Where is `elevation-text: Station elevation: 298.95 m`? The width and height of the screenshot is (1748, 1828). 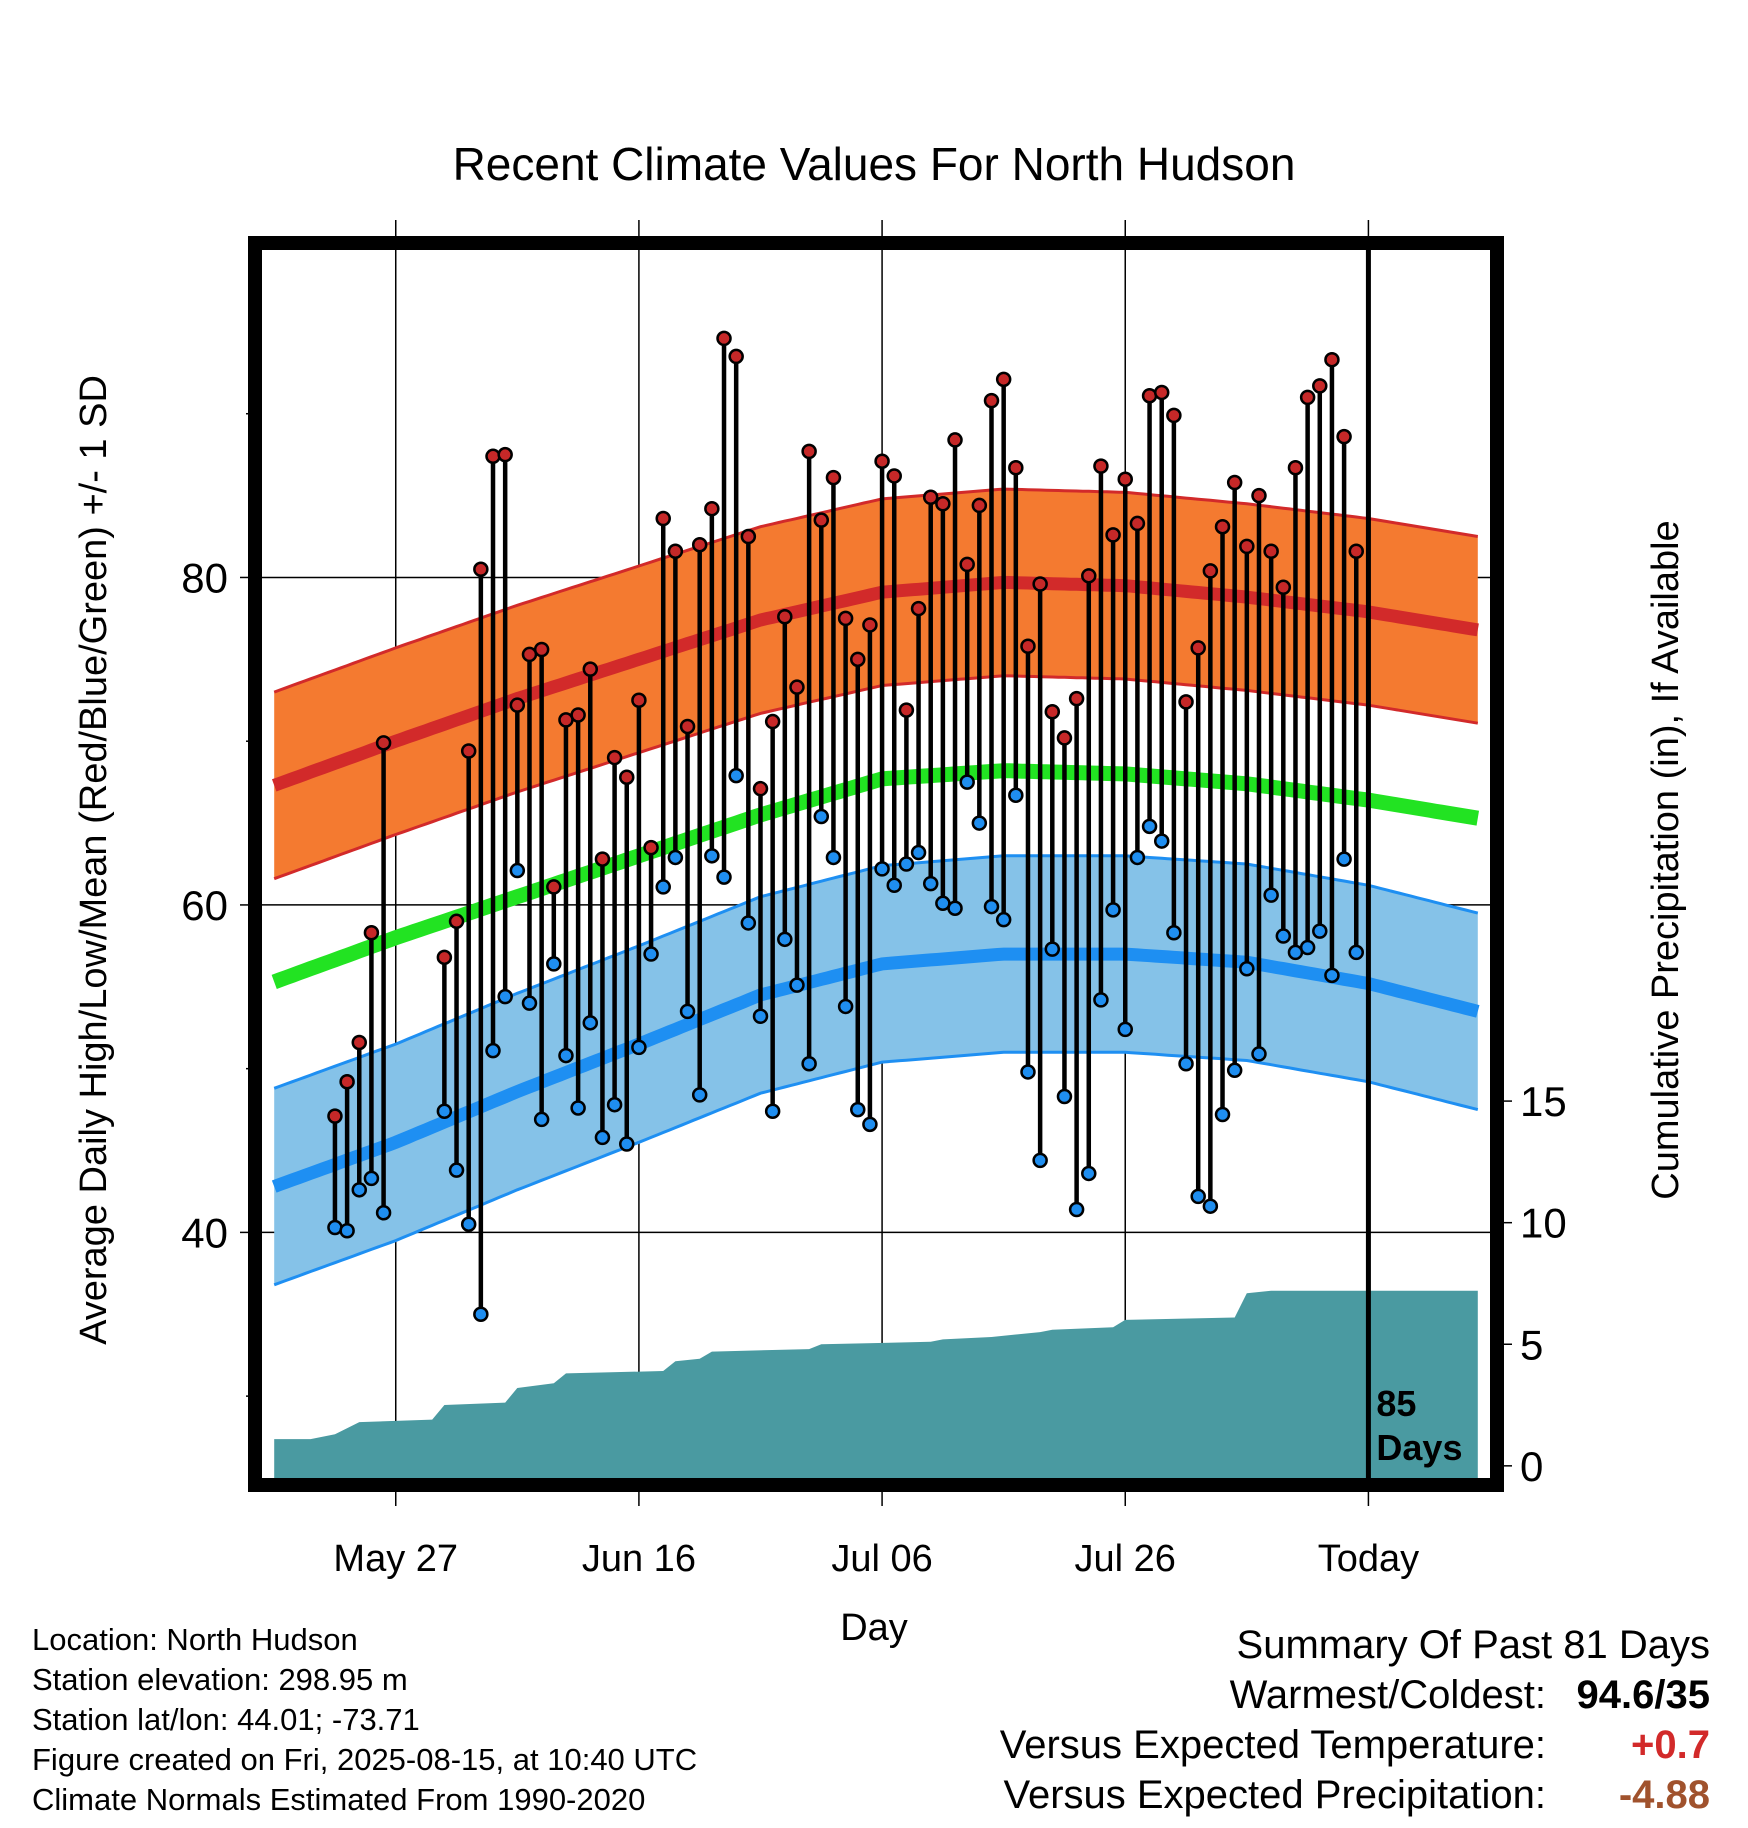 elevation-text: Station elevation: 298.95 m is located at coordinates (220, 1679).